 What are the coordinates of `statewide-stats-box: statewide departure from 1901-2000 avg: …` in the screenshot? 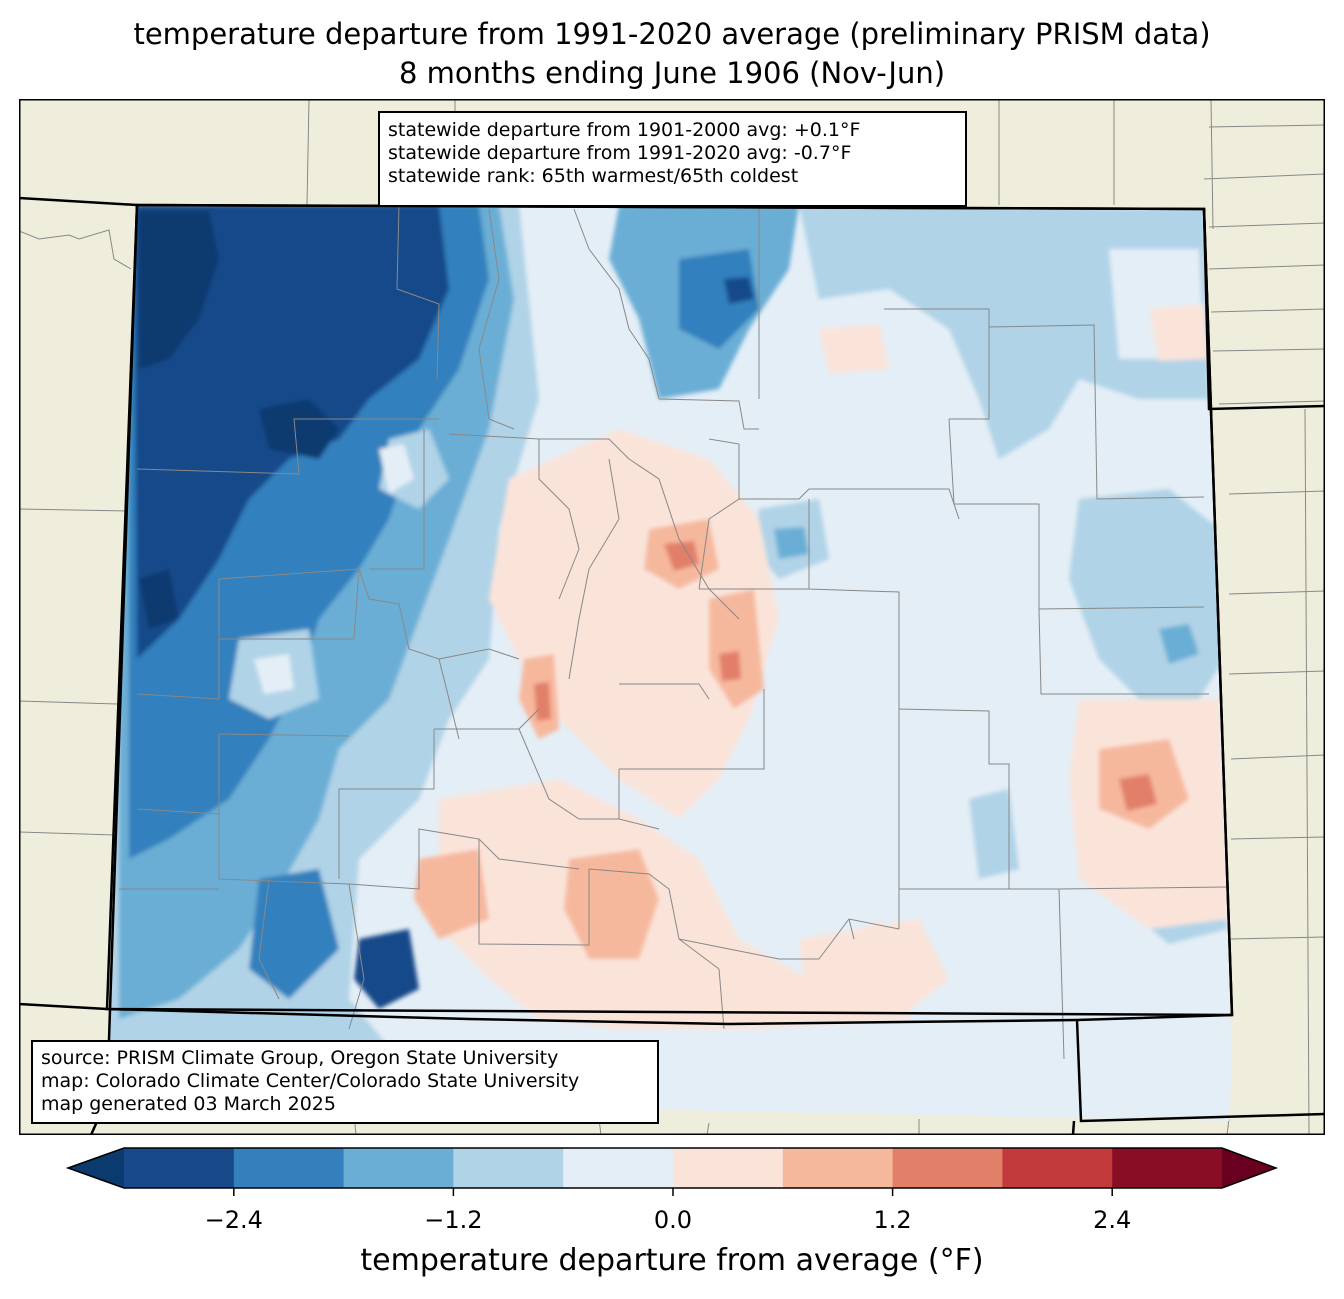 It's located at (672, 159).